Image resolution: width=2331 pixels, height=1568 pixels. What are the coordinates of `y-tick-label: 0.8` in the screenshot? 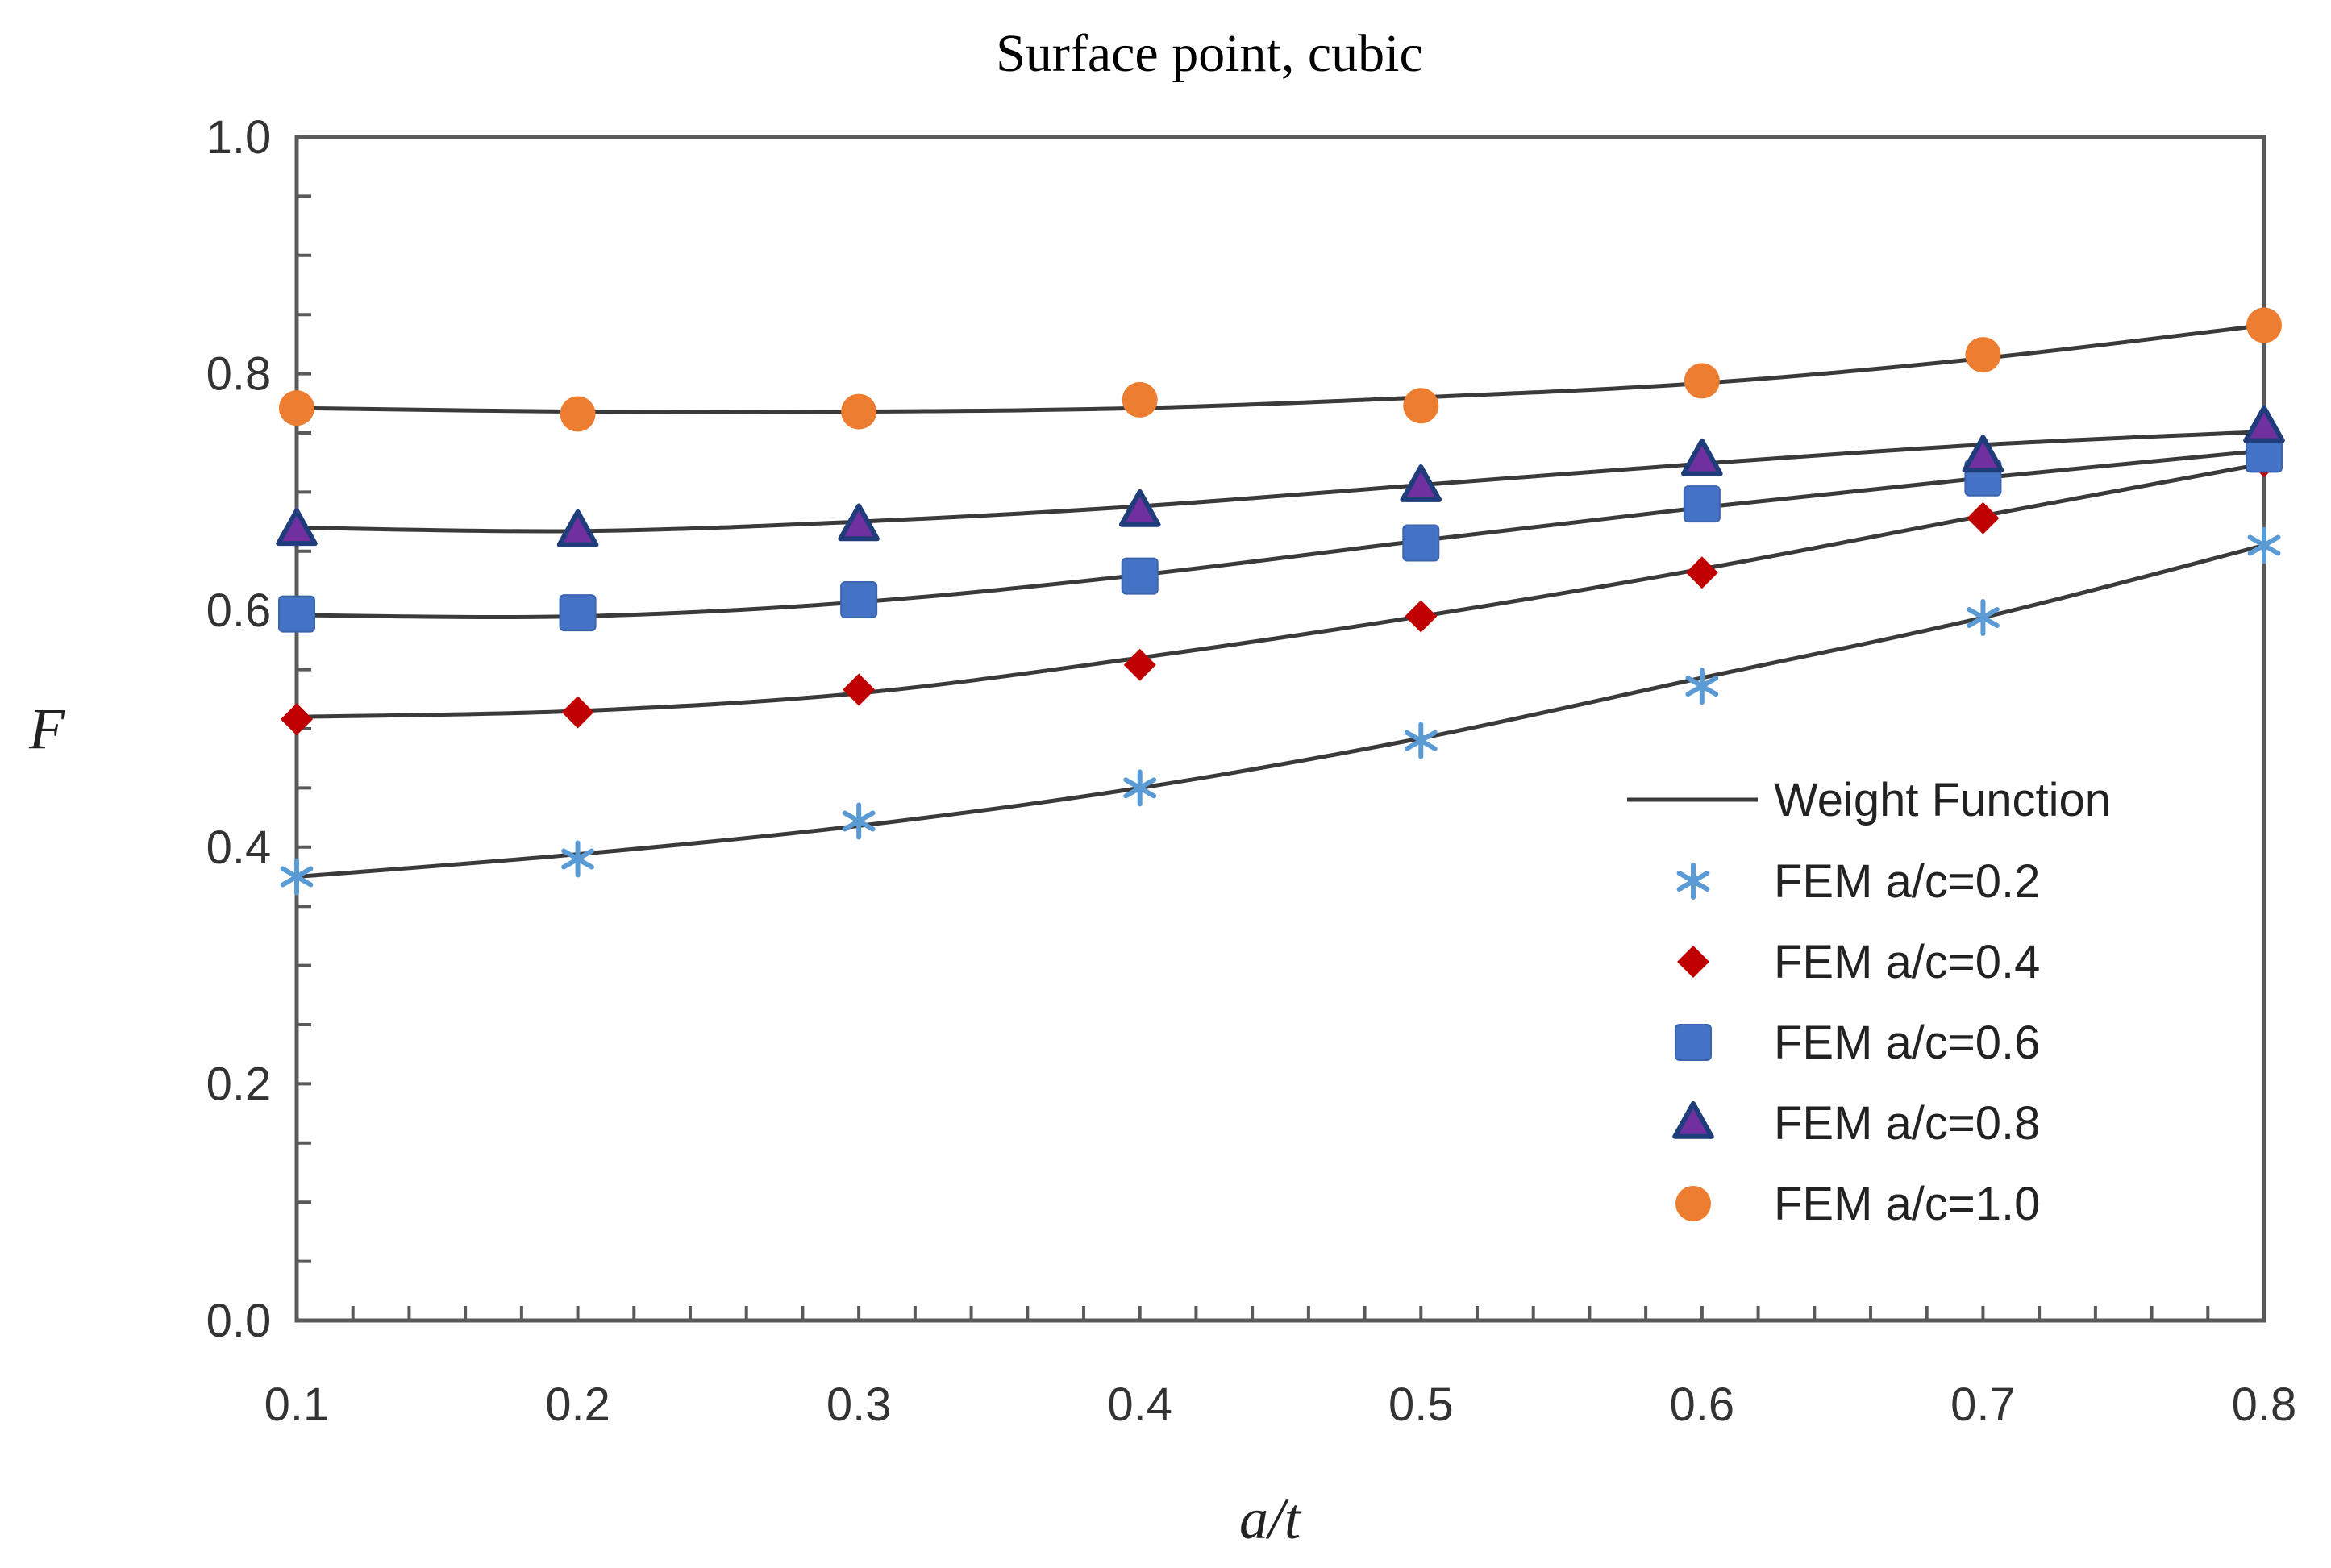 It's located at (239, 374).